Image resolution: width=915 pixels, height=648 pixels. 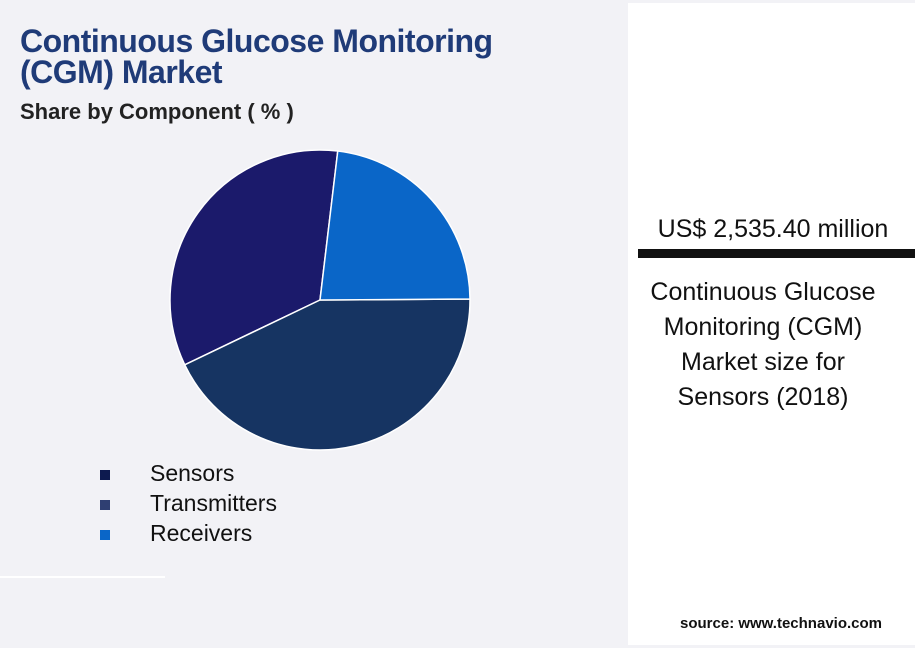 What do you see at coordinates (781, 623) in the screenshot?
I see `source: source: www.technavio.com` at bounding box center [781, 623].